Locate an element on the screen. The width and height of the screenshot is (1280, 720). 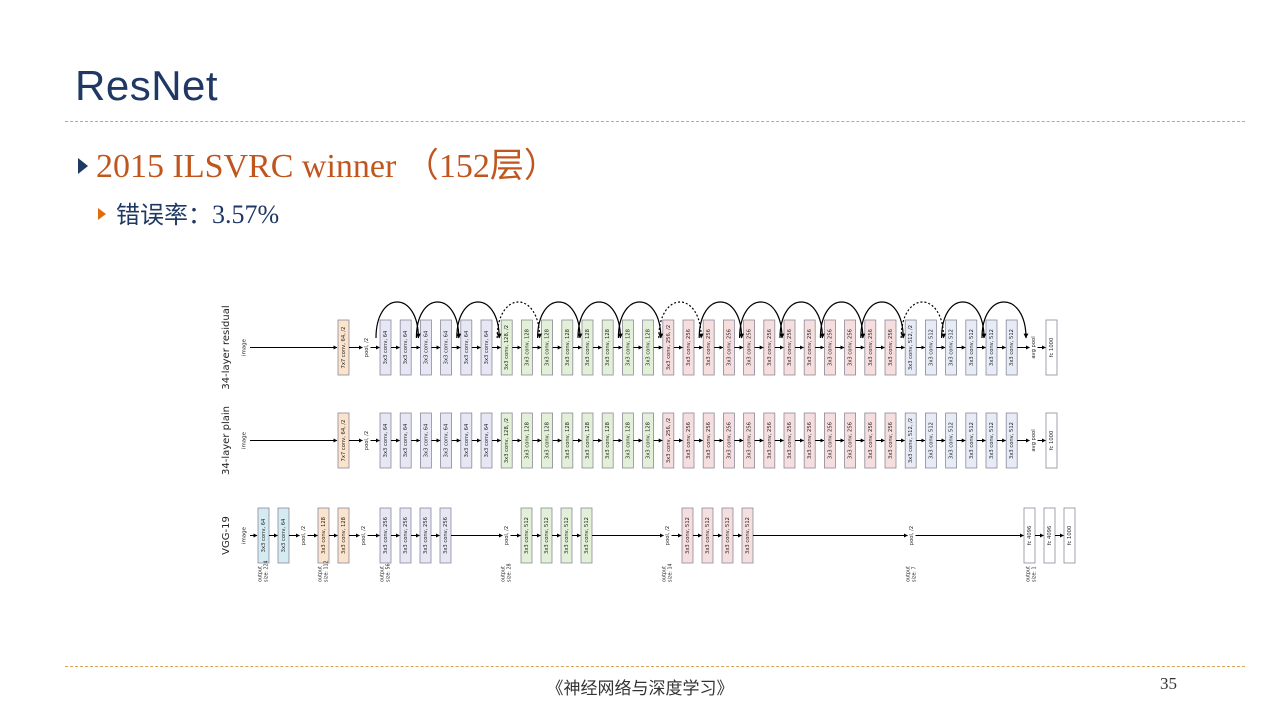
residual-layer-34: avg pool is located at coordinates (1034, 347).